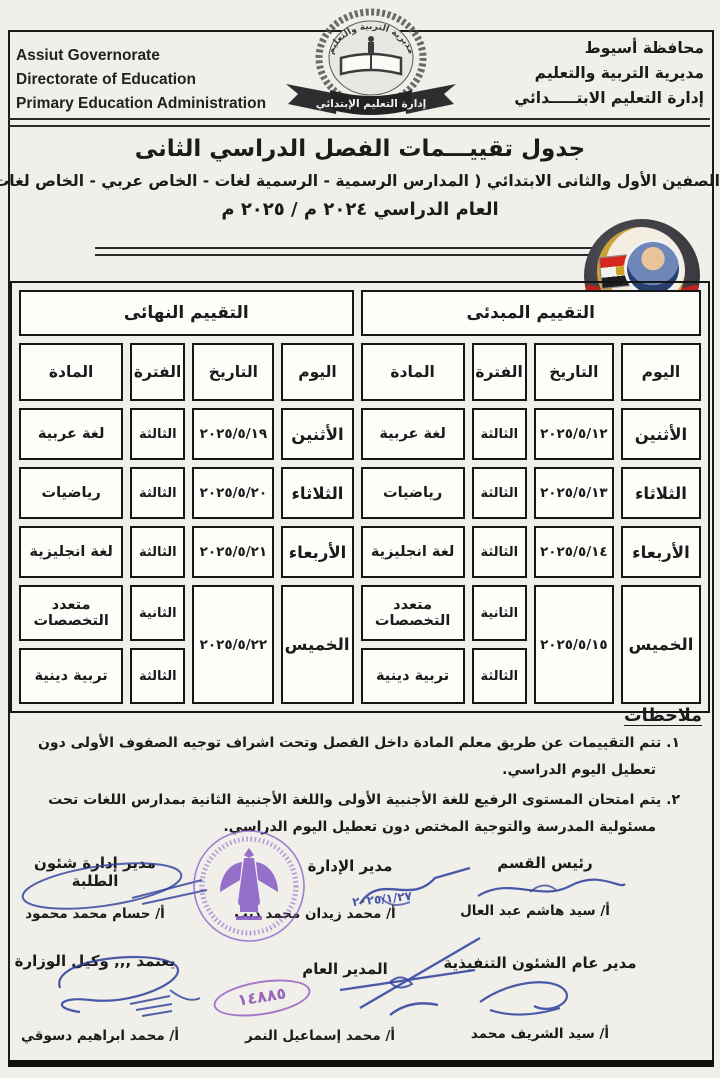  Describe the element at coordinates (158, 372) in the screenshot. I see `col-period-final: الفترة` at that location.